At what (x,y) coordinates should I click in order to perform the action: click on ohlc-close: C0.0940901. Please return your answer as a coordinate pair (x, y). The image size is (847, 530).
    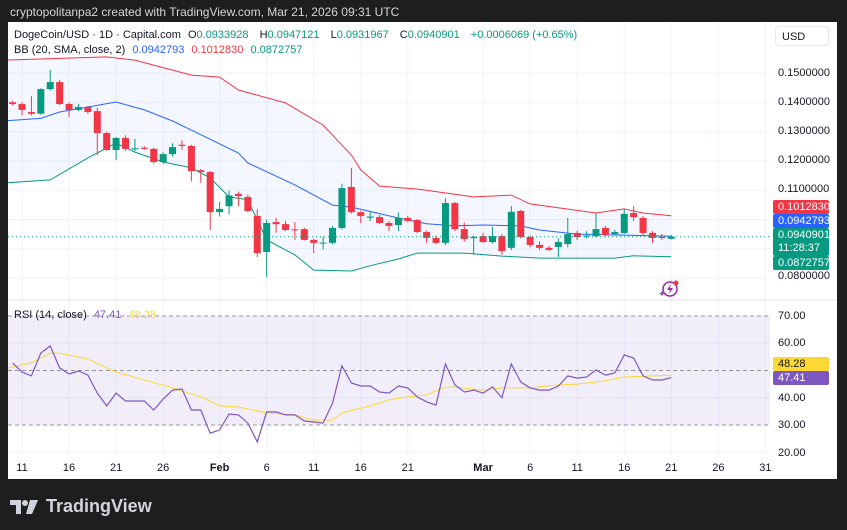
    Looking at the image, I should click on (429, 35).